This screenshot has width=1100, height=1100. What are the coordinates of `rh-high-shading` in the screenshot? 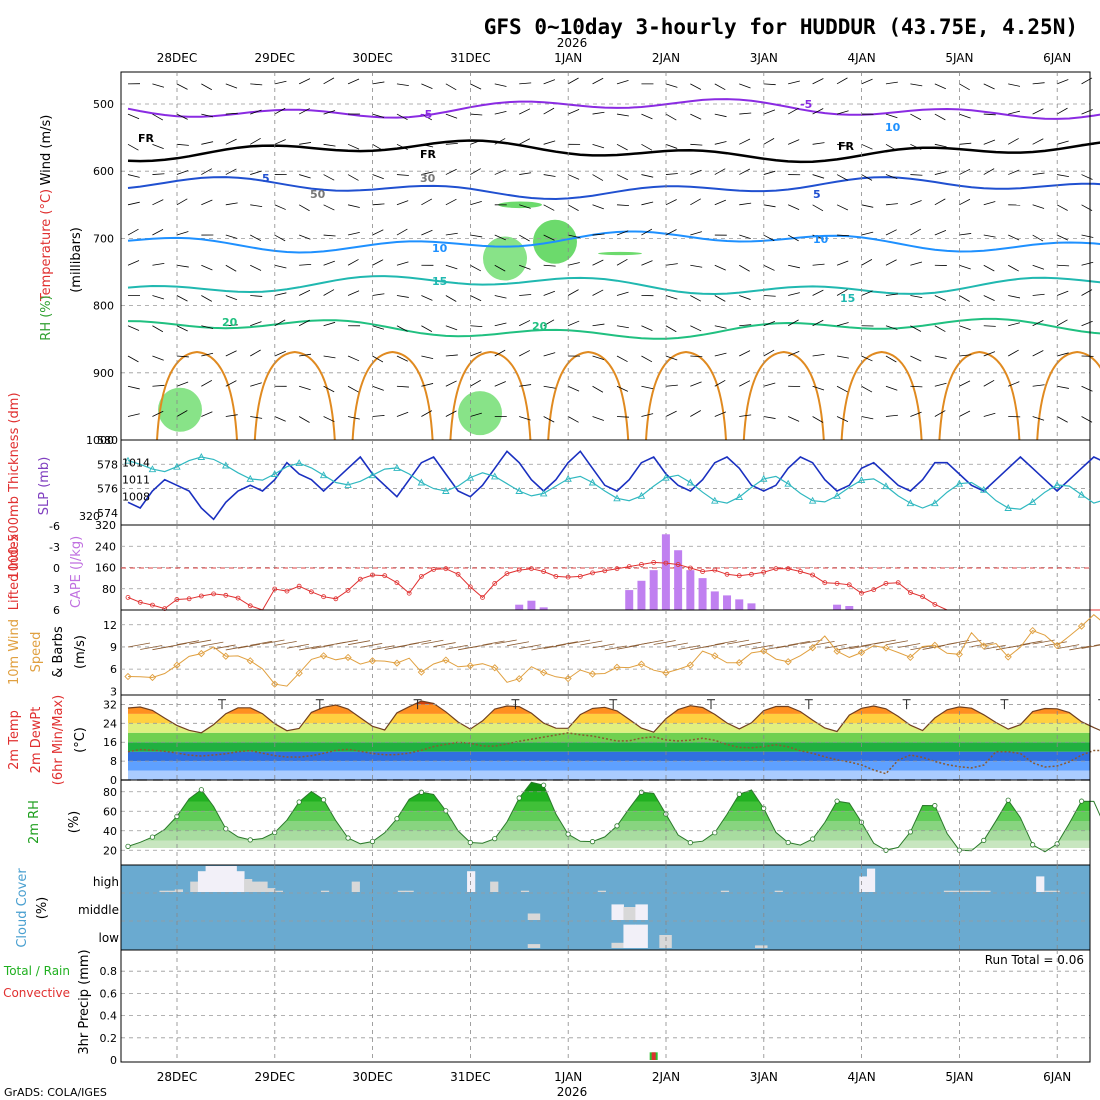 It's located at (480, 413).